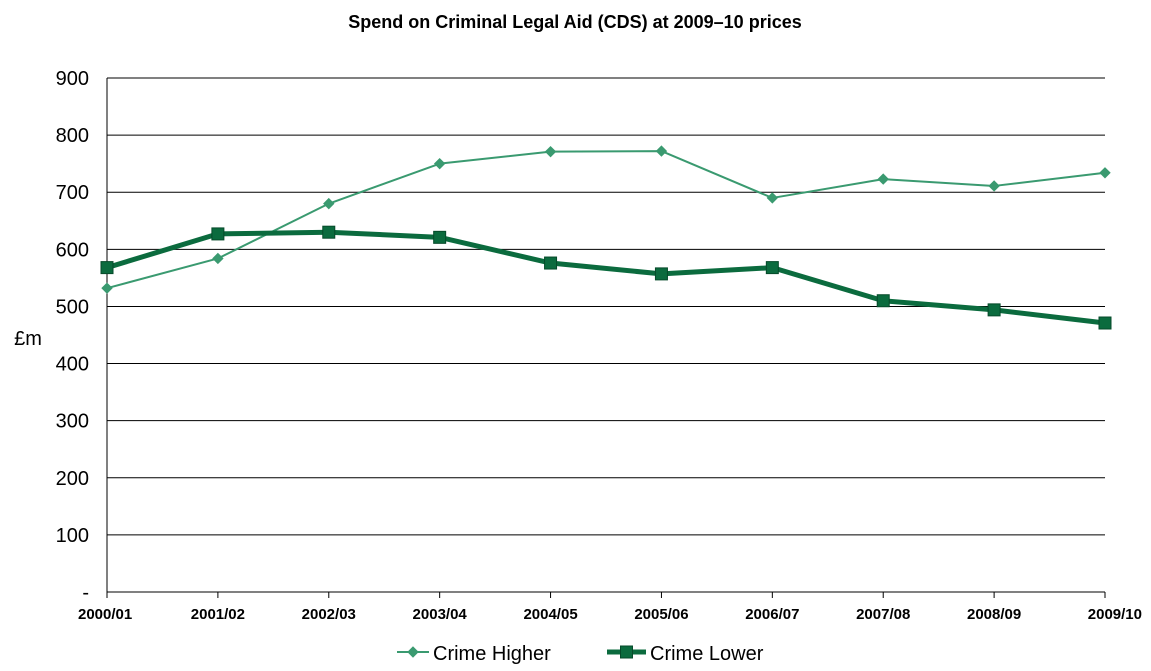 The width and height of the screenshot is (1151, 671). I want to click on series-crime-lower, so click(606, 277).